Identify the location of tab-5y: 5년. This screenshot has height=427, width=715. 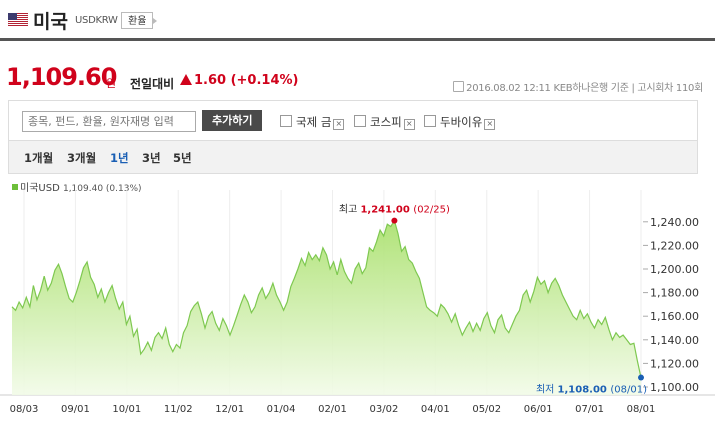
(182, 158).